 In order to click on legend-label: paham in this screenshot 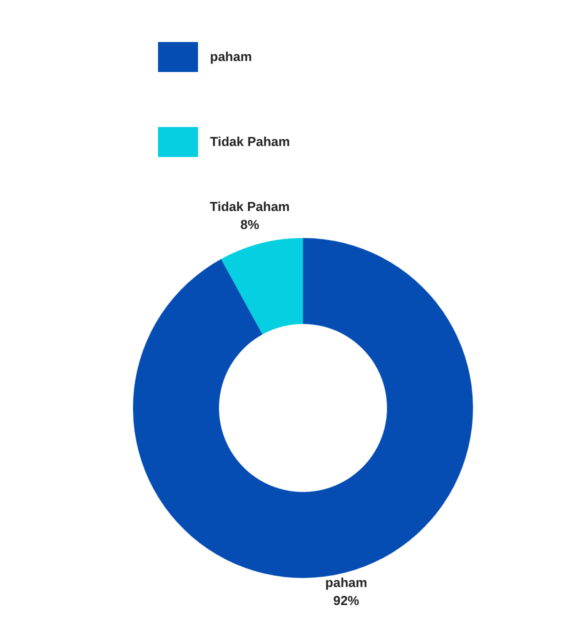, I will do `click(231, 56)`.